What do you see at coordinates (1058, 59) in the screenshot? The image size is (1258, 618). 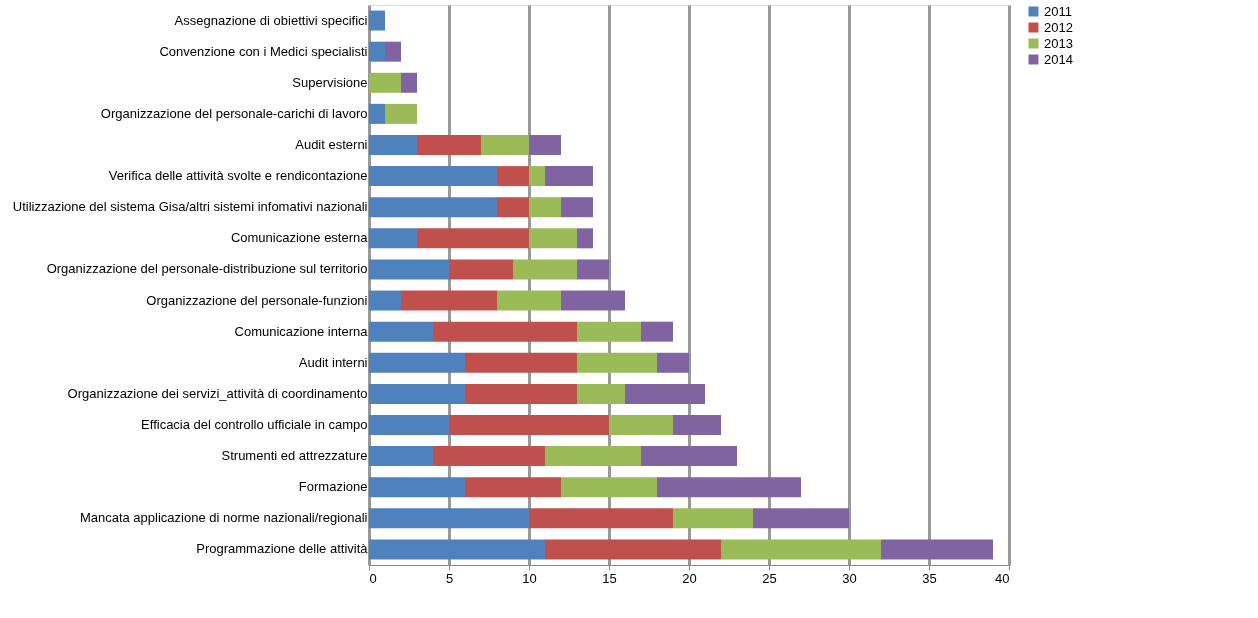 I see `legend-label: 2014` at bounding box center [1058, 59].